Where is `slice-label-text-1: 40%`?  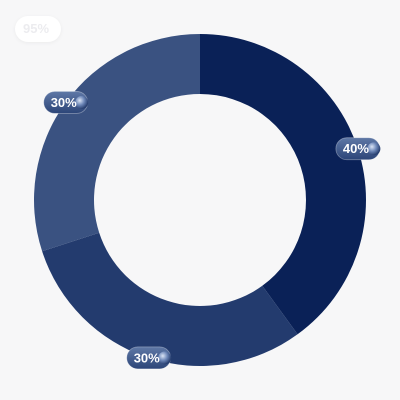 slice-label-text-1: 40% is located at coordinates (356, 148).